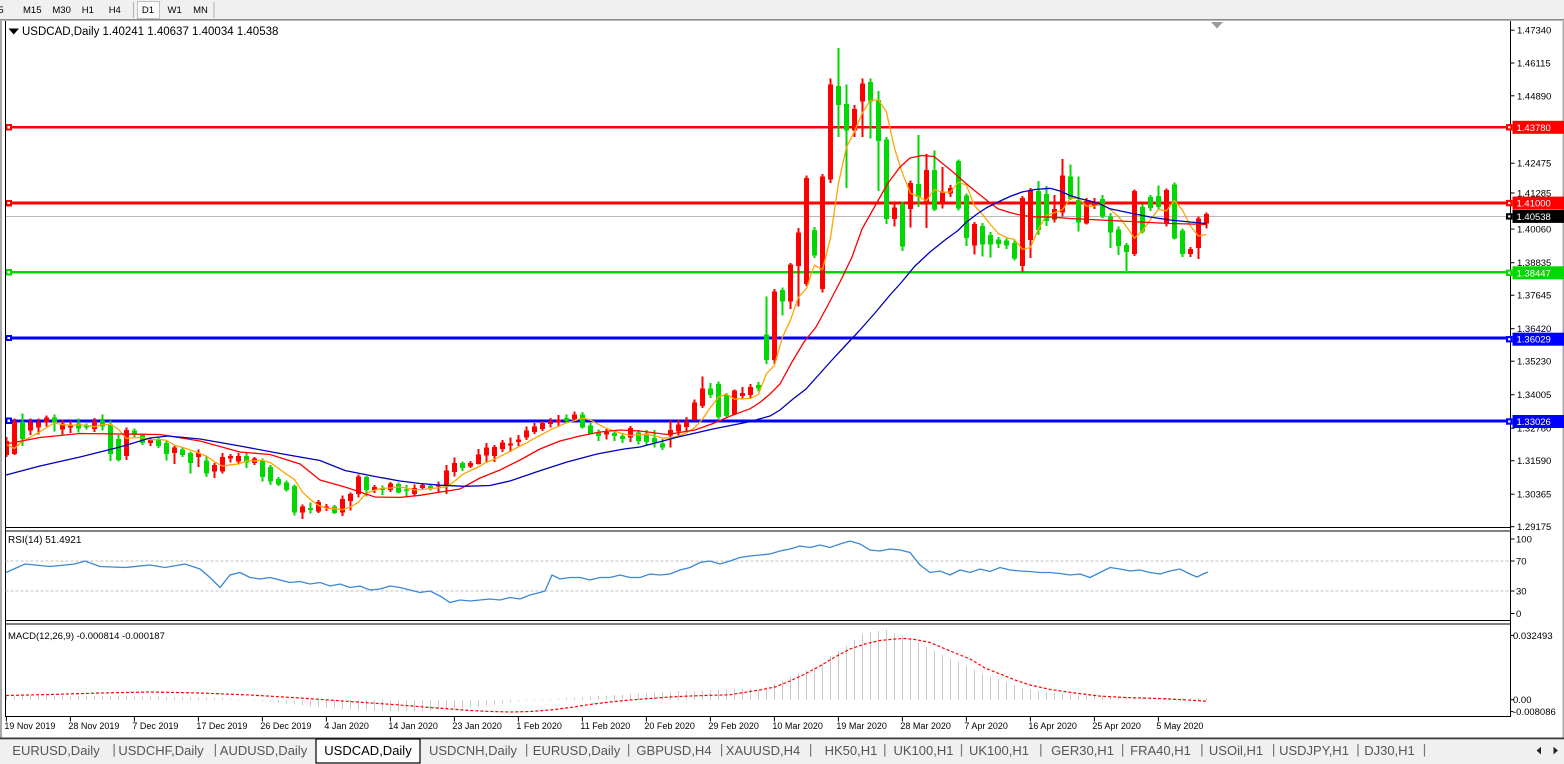 This screenshot has height=764, width=1564. I want to click on svg-text: 28 Nov 2019, so click(93, 726).